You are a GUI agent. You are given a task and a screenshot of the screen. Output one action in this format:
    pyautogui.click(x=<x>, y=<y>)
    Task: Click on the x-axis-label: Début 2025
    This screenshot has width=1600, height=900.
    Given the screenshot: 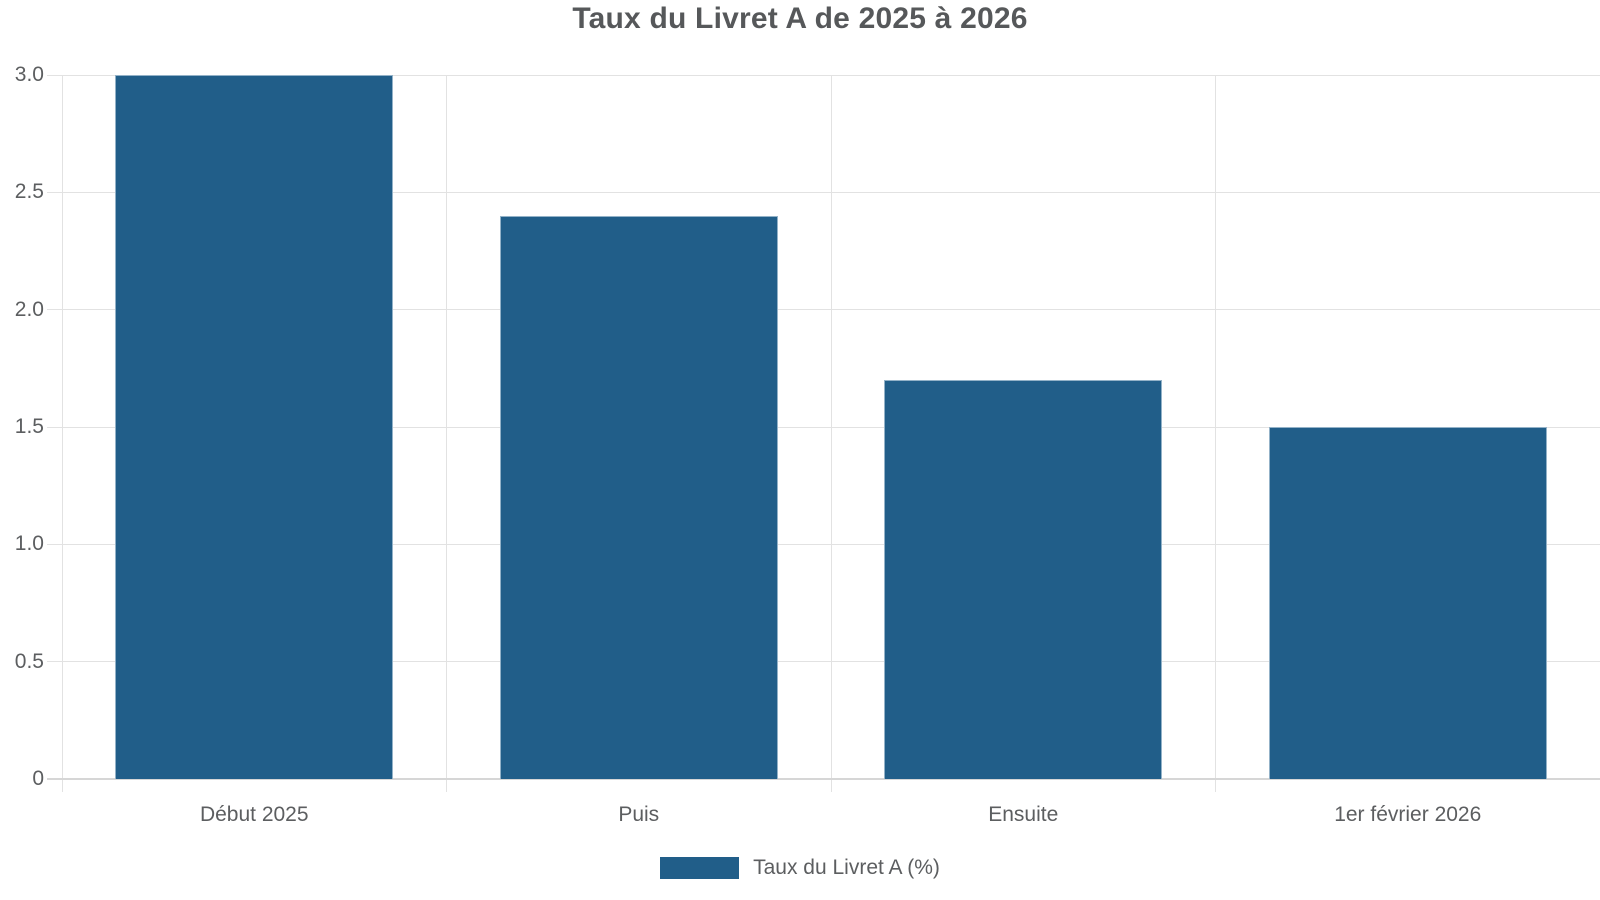 What is the action you would take?
    pyautogui.click(x=254, y=814)
    